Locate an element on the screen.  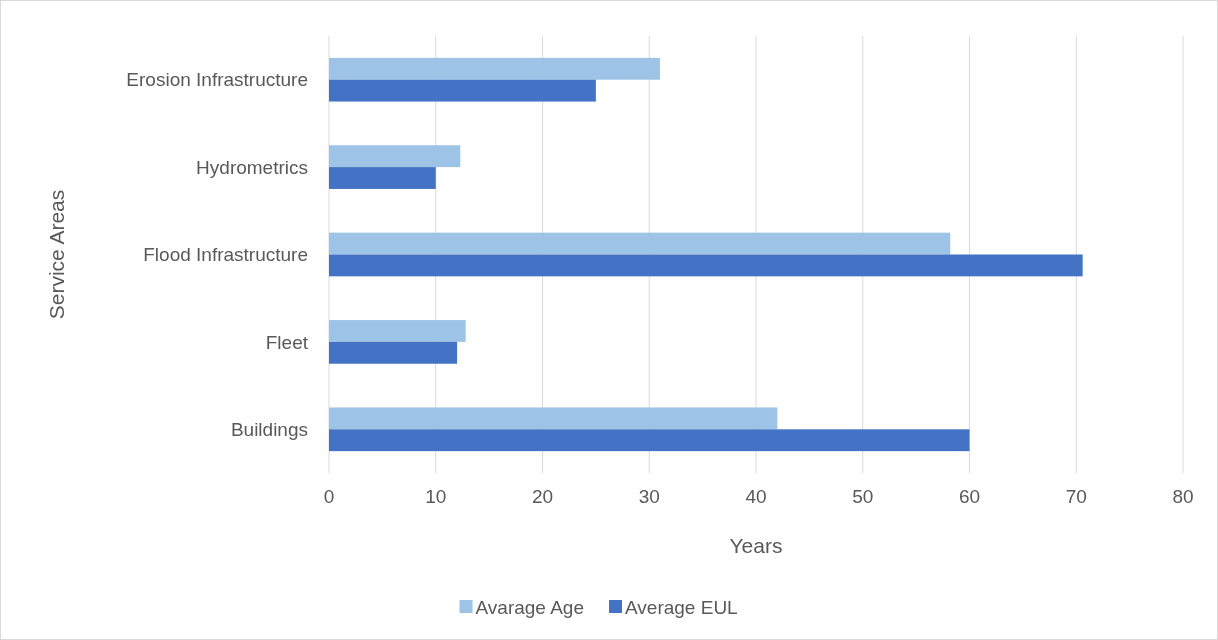
x-tick-label: 10 is located at coordinates (436, 496).